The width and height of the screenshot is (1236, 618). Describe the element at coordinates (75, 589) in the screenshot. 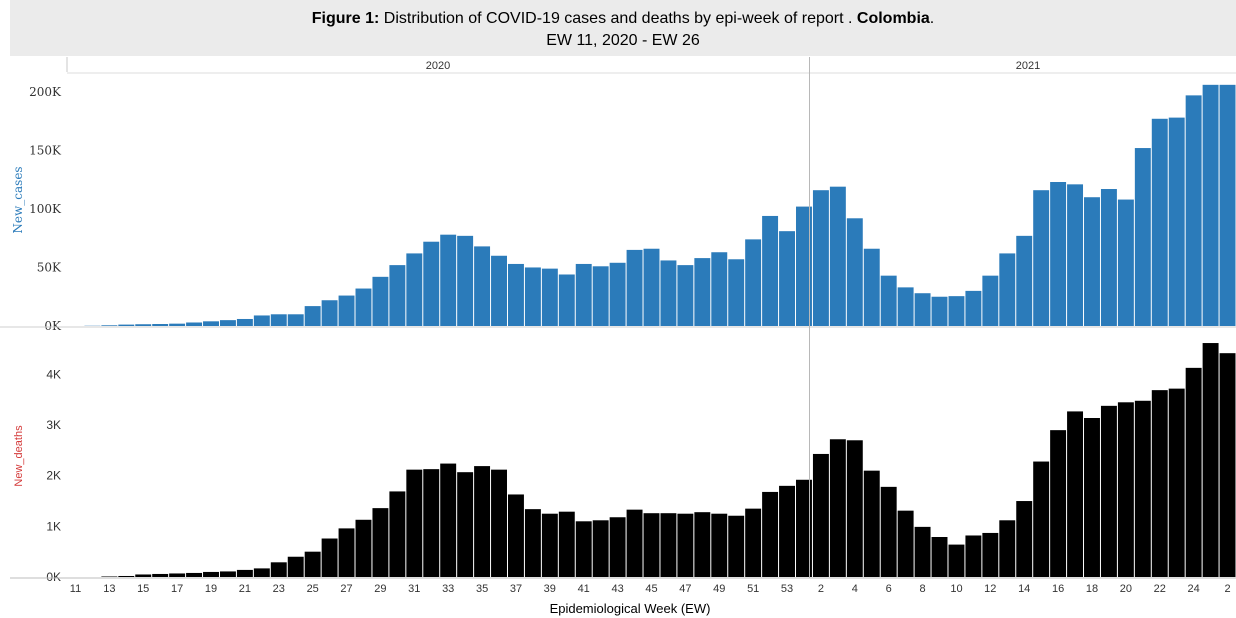

I see `x-tick-label: 11` at that location.